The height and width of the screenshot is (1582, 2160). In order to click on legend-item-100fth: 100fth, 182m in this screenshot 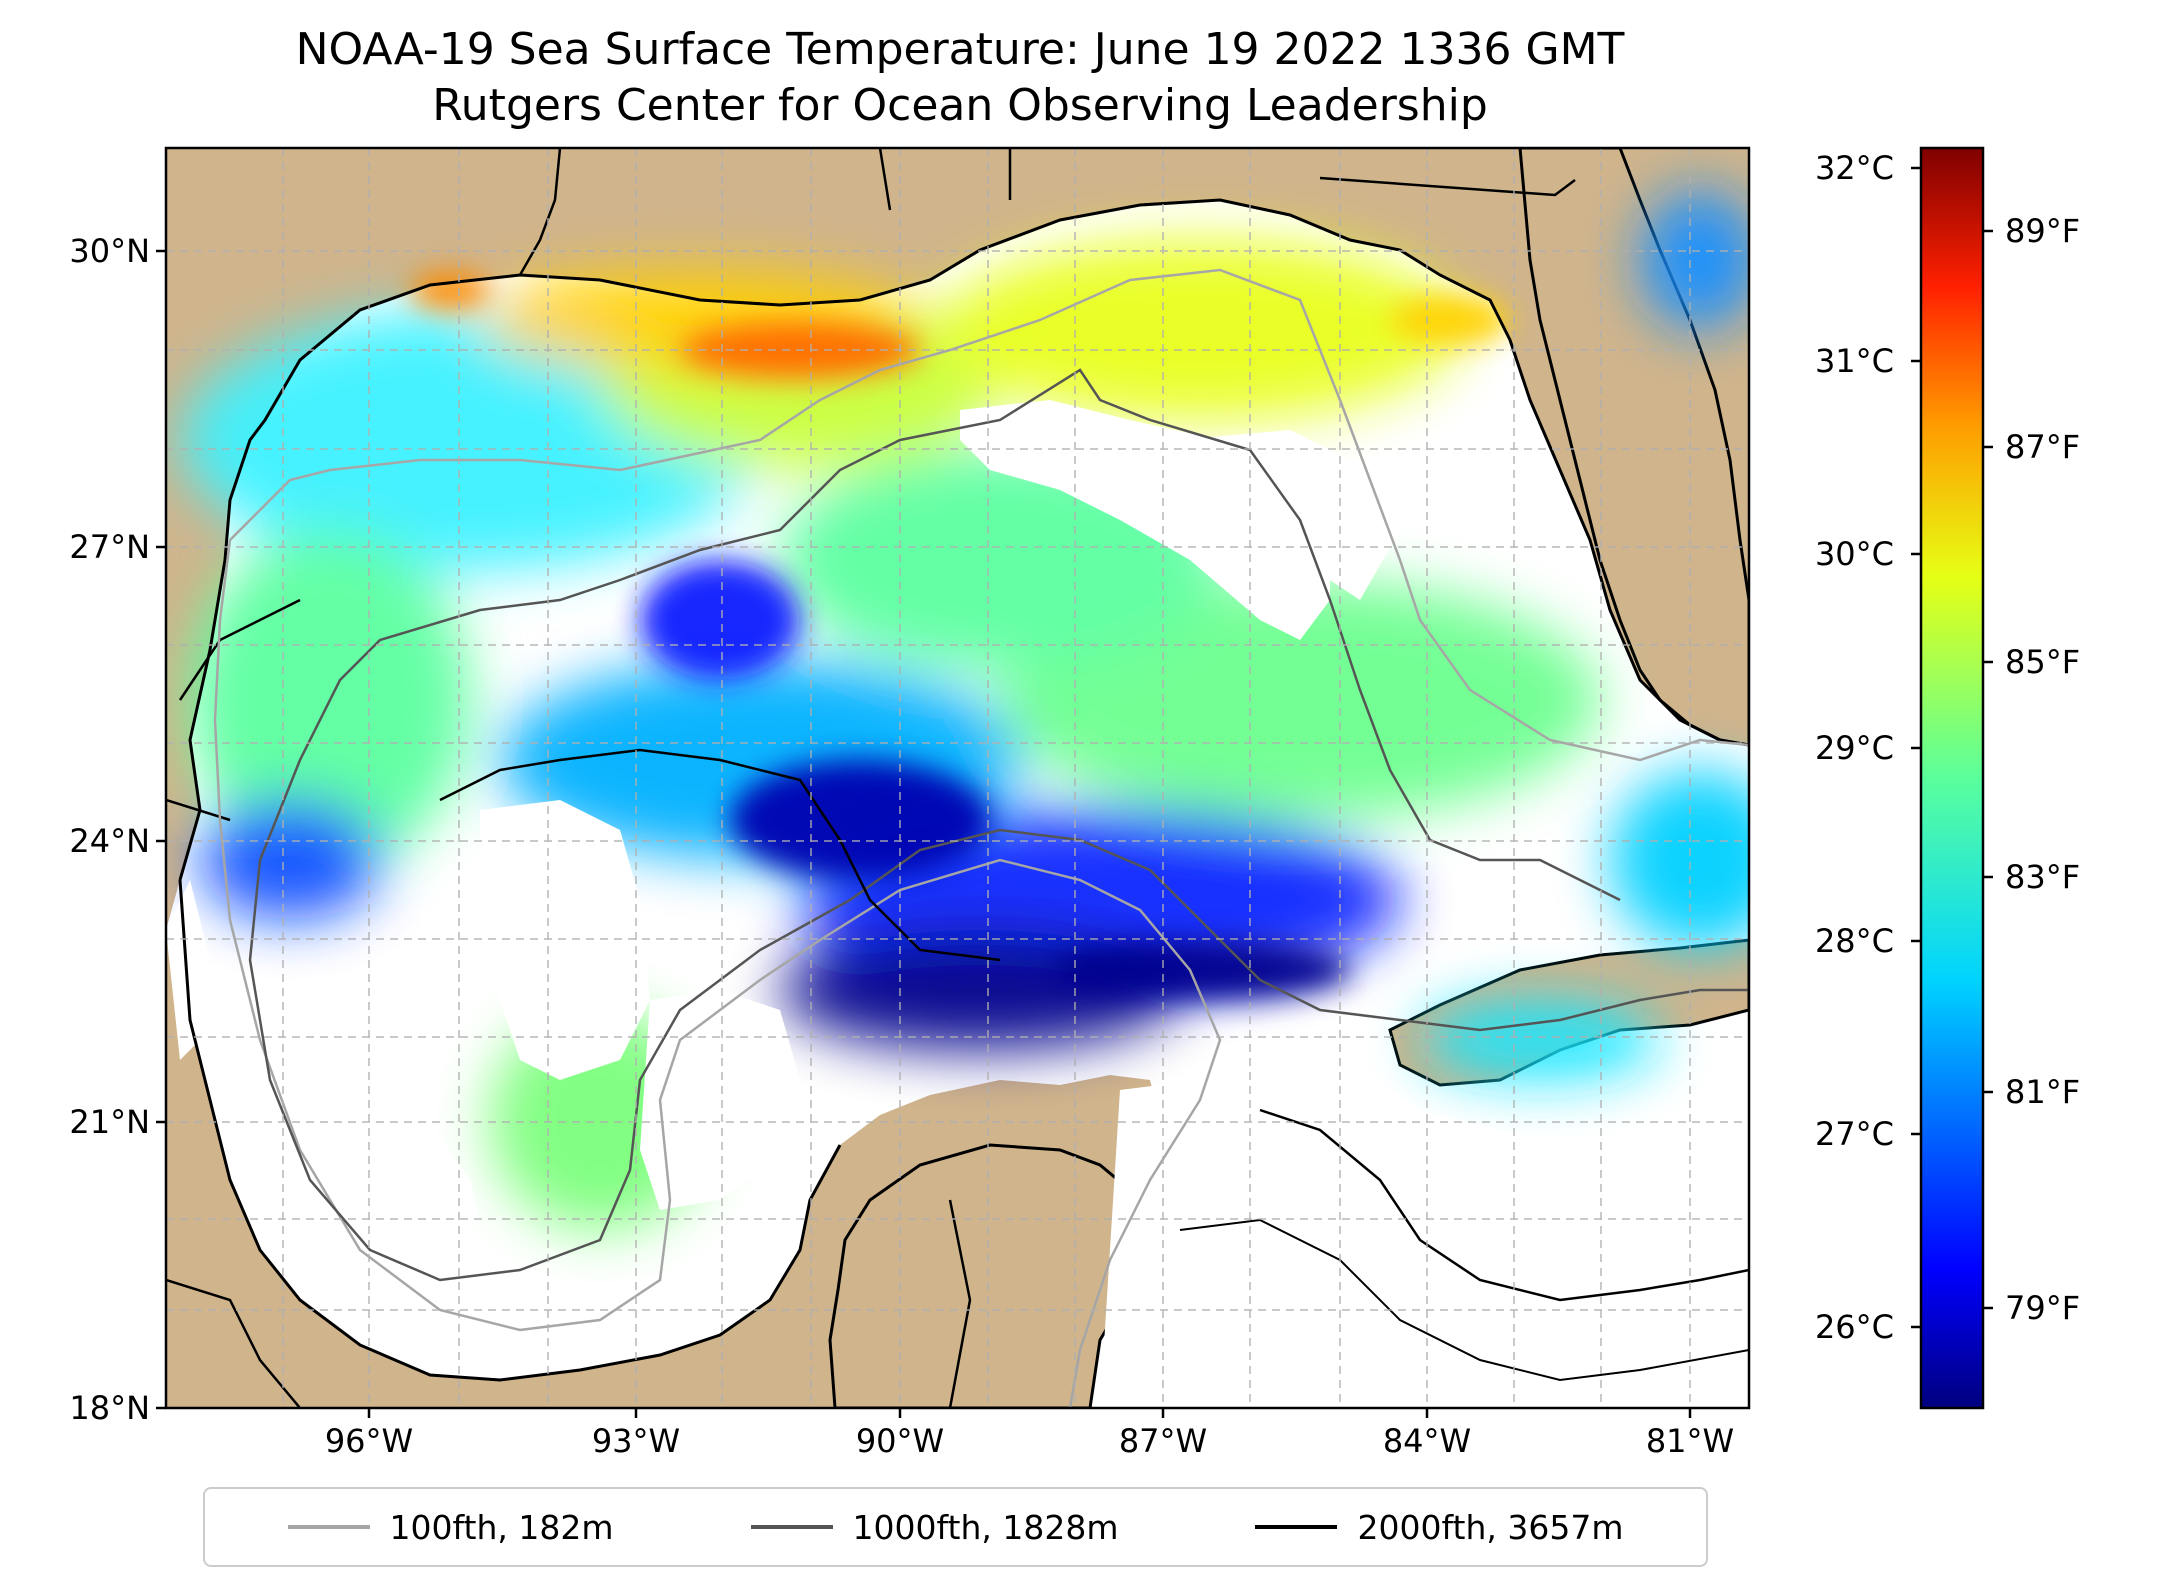, I will do `click(450, 1527)`.